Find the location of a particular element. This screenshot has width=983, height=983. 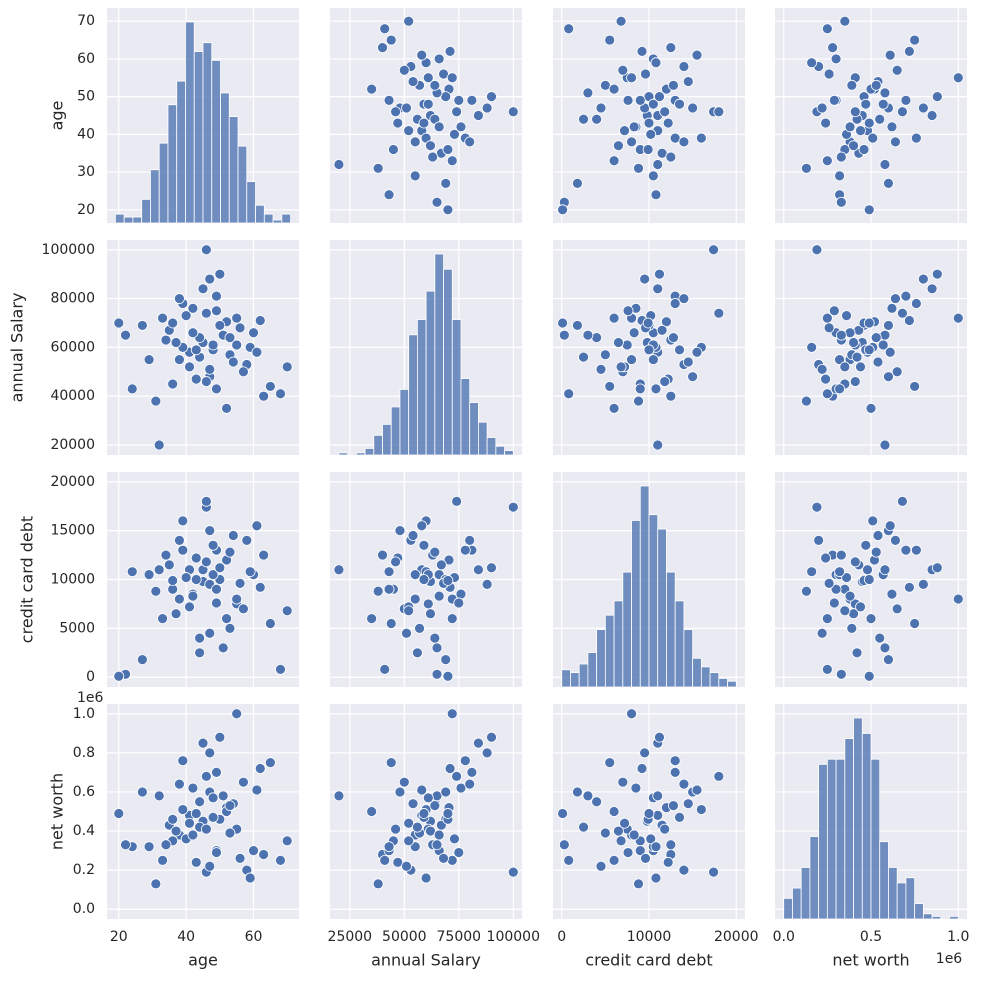

x-tick-label: 1.0 is located at coordinates (958, 937).